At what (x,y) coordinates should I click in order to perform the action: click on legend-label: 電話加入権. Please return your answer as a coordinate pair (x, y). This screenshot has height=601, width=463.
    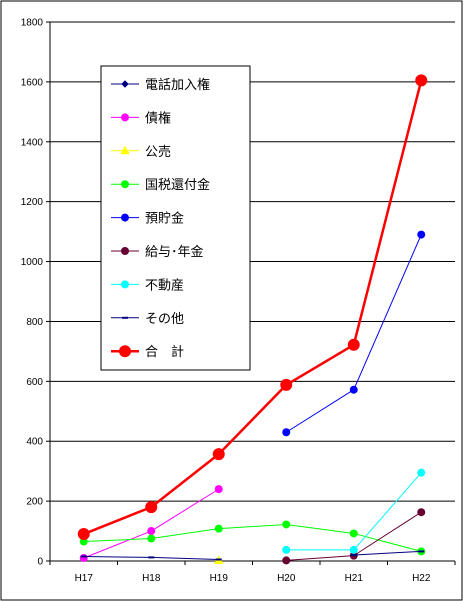
    Looking at the image, I should click on (177, 85).